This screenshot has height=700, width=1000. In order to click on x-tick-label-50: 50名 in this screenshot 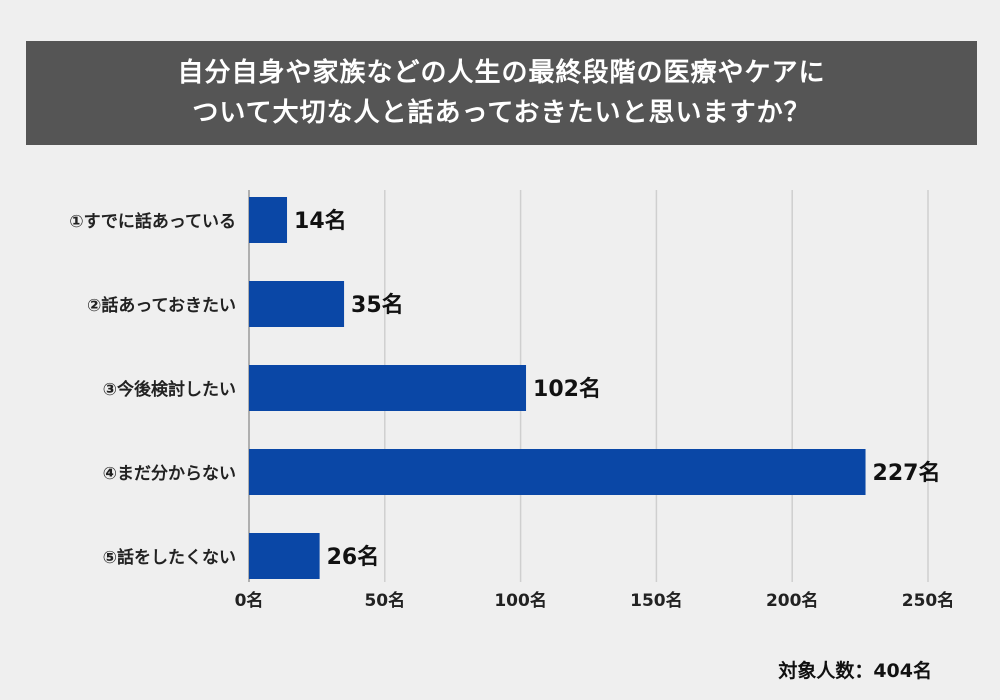, I will do `click(384, 600)`.